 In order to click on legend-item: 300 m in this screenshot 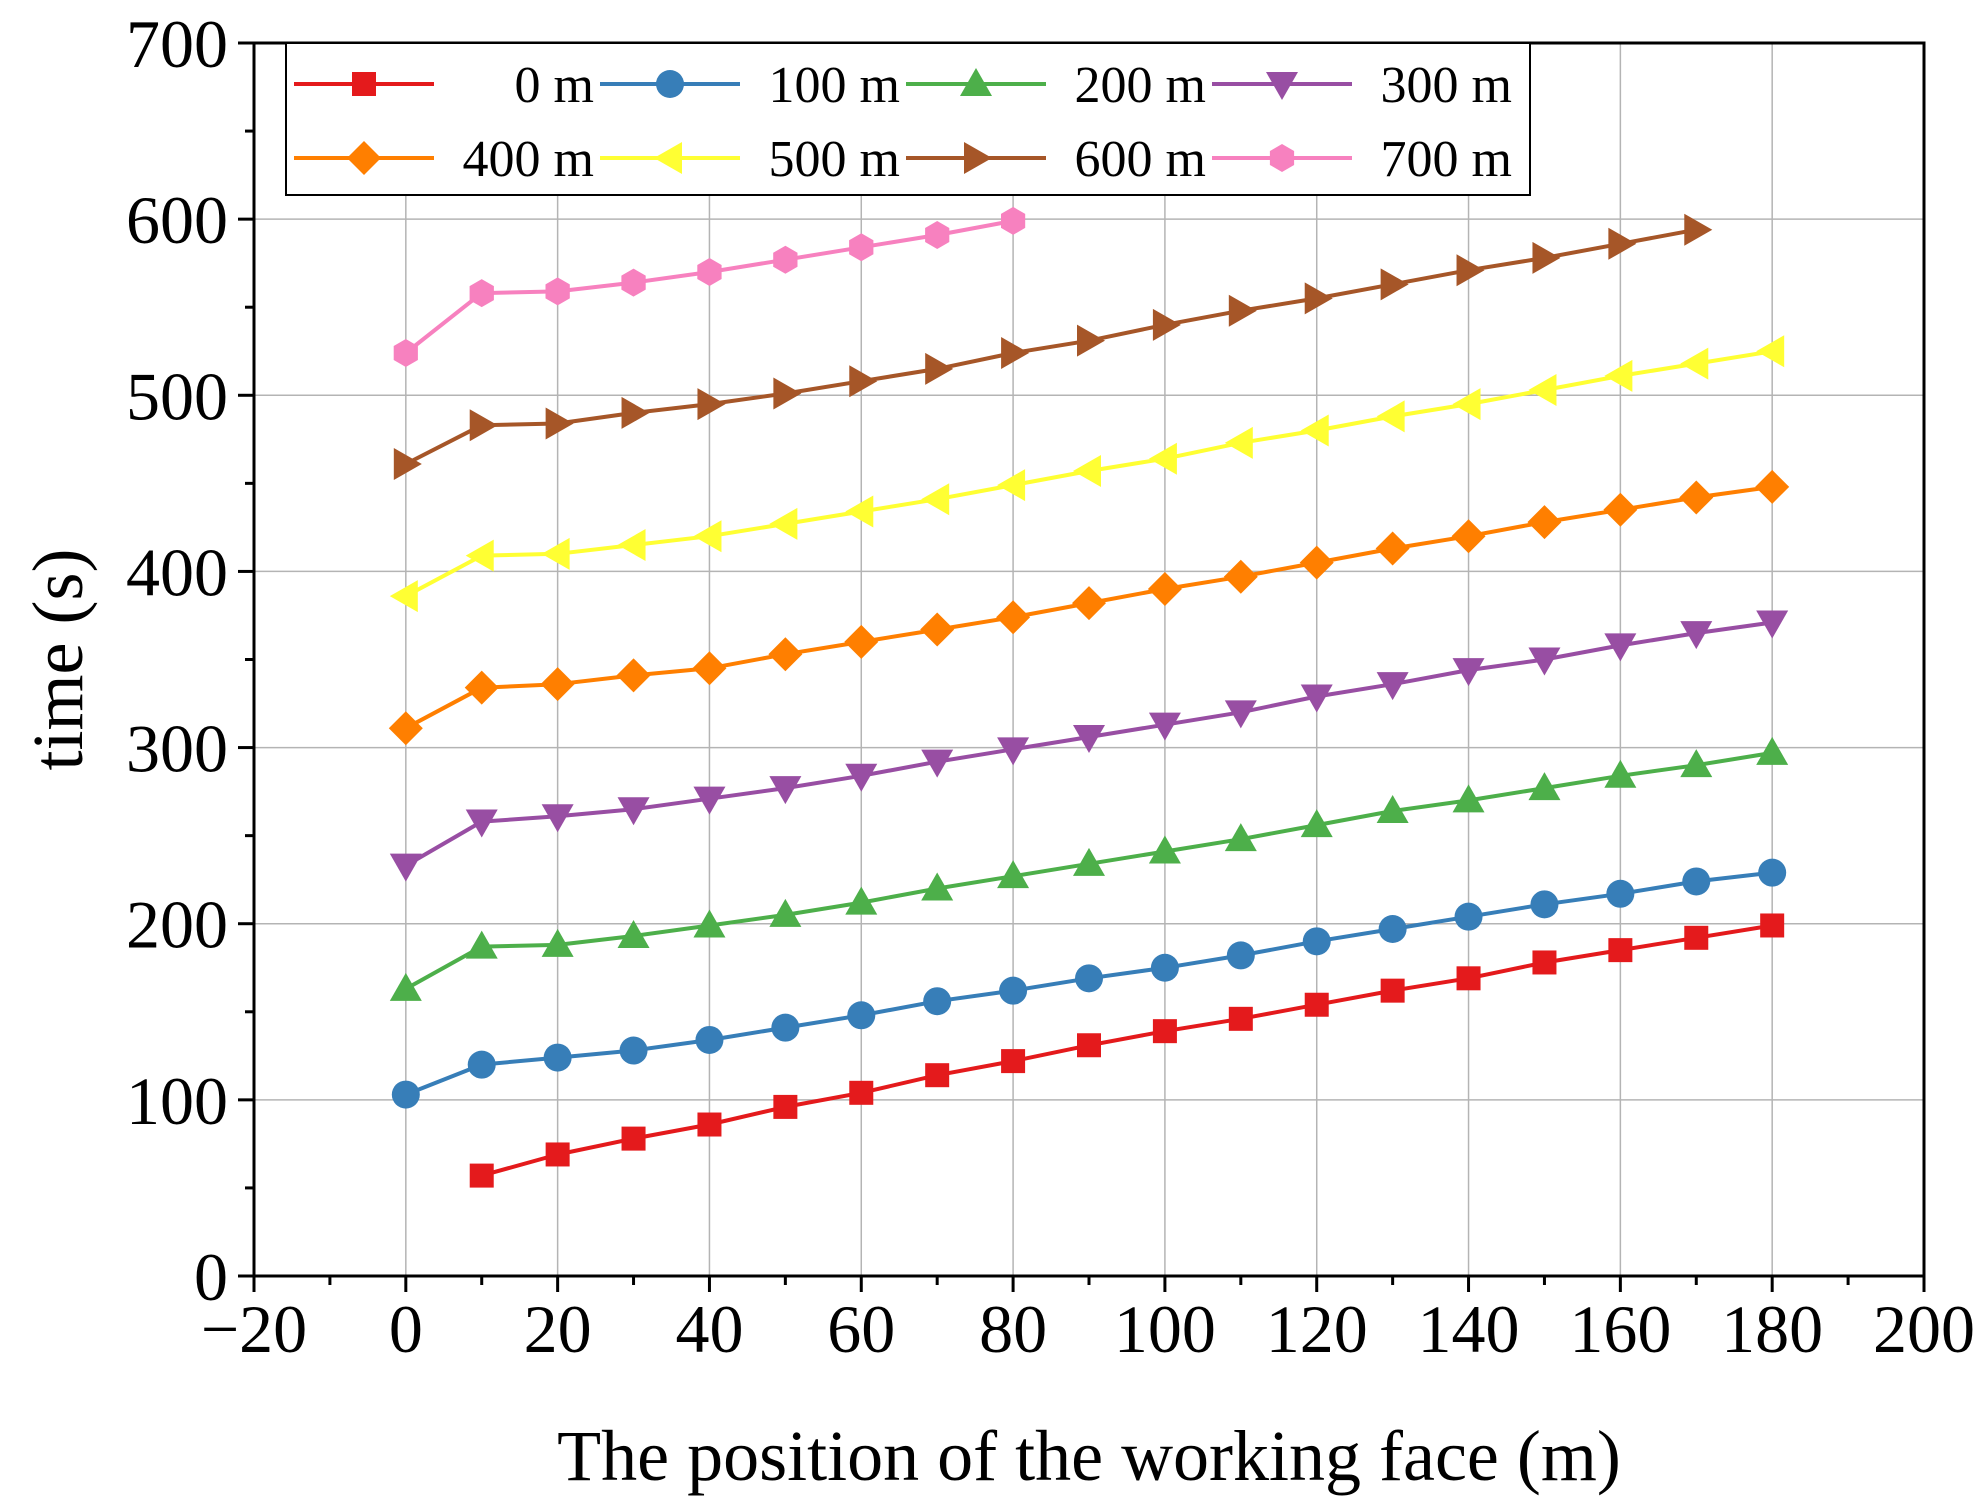, I will do `click(1362, 85)`.